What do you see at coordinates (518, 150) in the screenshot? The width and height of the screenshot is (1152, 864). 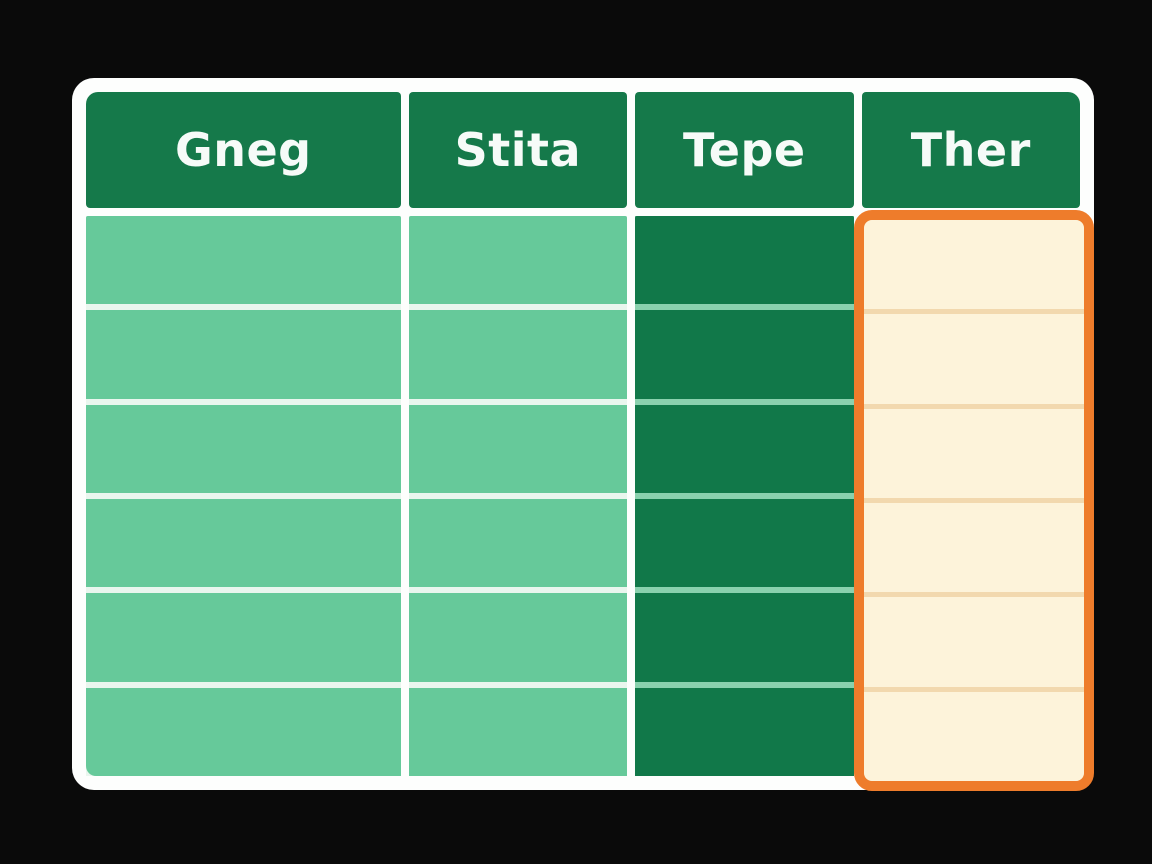 I see `column-header-stita: Stita` at bounding box center [518, 150].